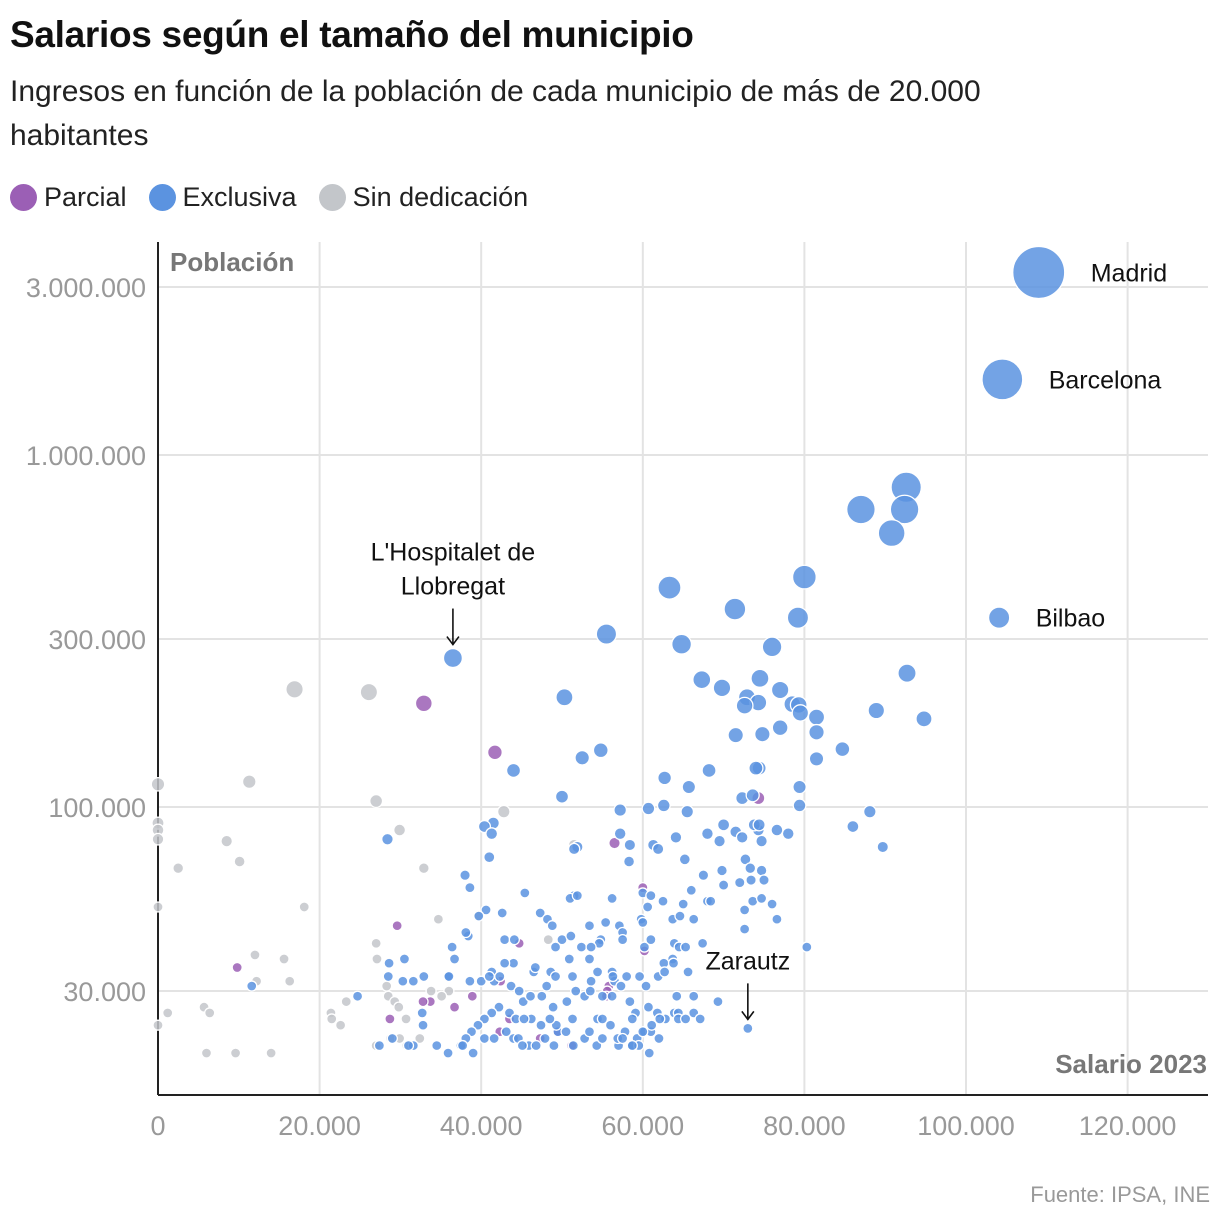  I want to click on x-tick-label: 80.000, so click(804, 1126).